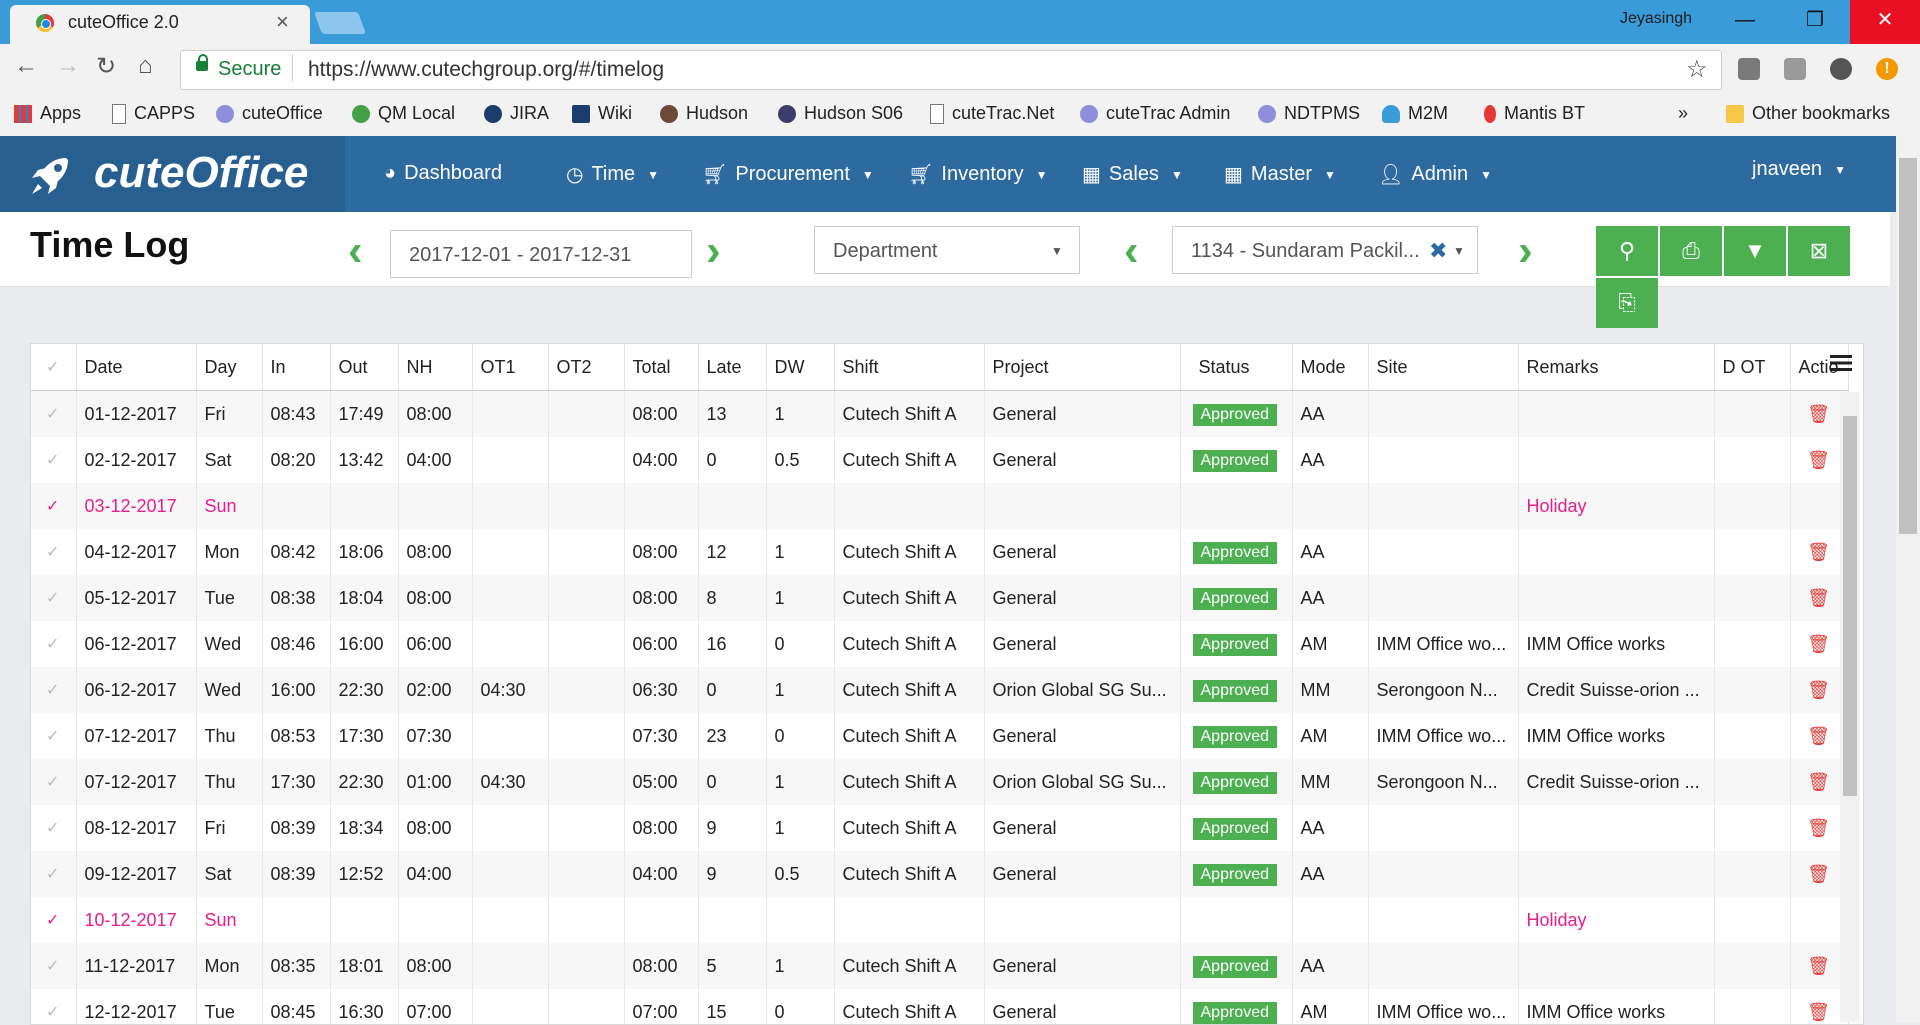  I want to click on table-scrollbar-thumb, so click(1850, 606).